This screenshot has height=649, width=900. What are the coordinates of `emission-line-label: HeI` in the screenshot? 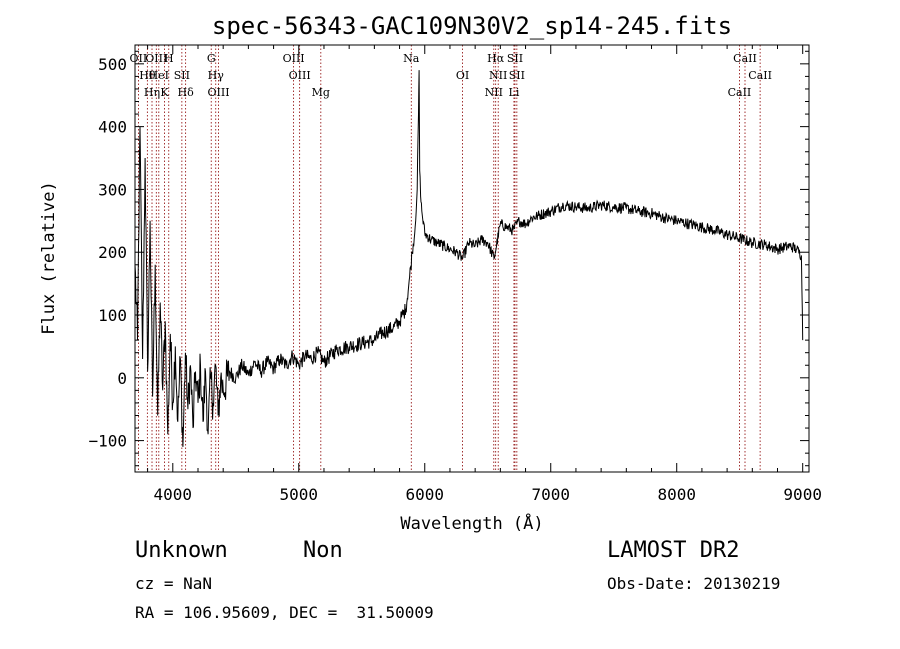 It's located at (159, 75).